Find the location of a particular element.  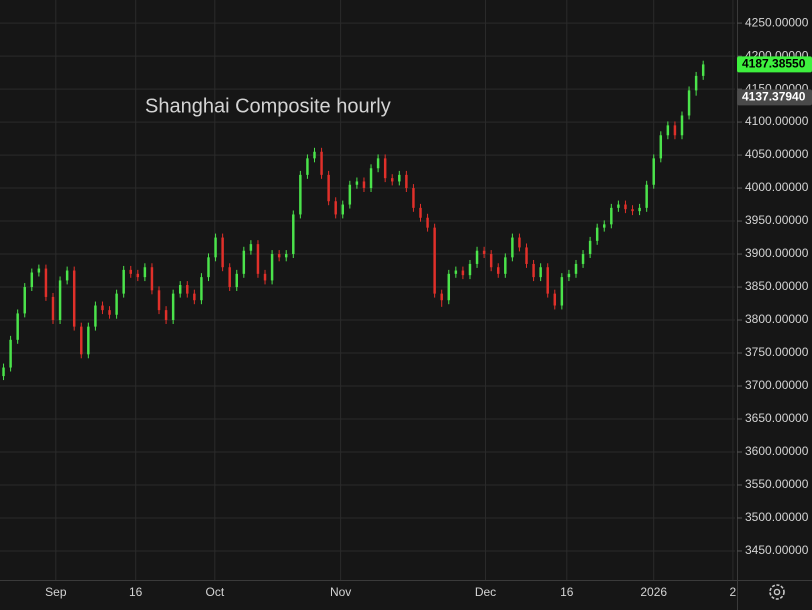

x-tick-label: 2026 is located at coordinates (653, 592).